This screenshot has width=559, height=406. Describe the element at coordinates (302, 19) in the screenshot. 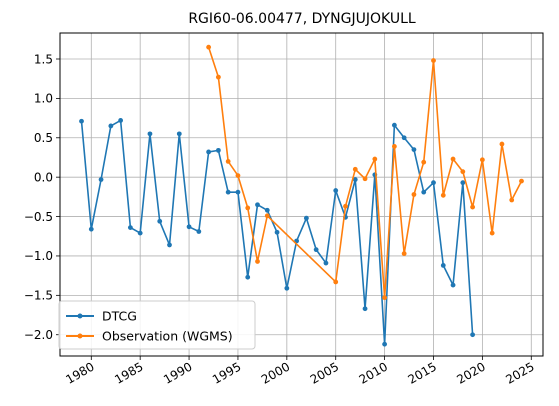

I see `chart-title: RGI60-06.00477, DYNGJUJOKULL` at that location.